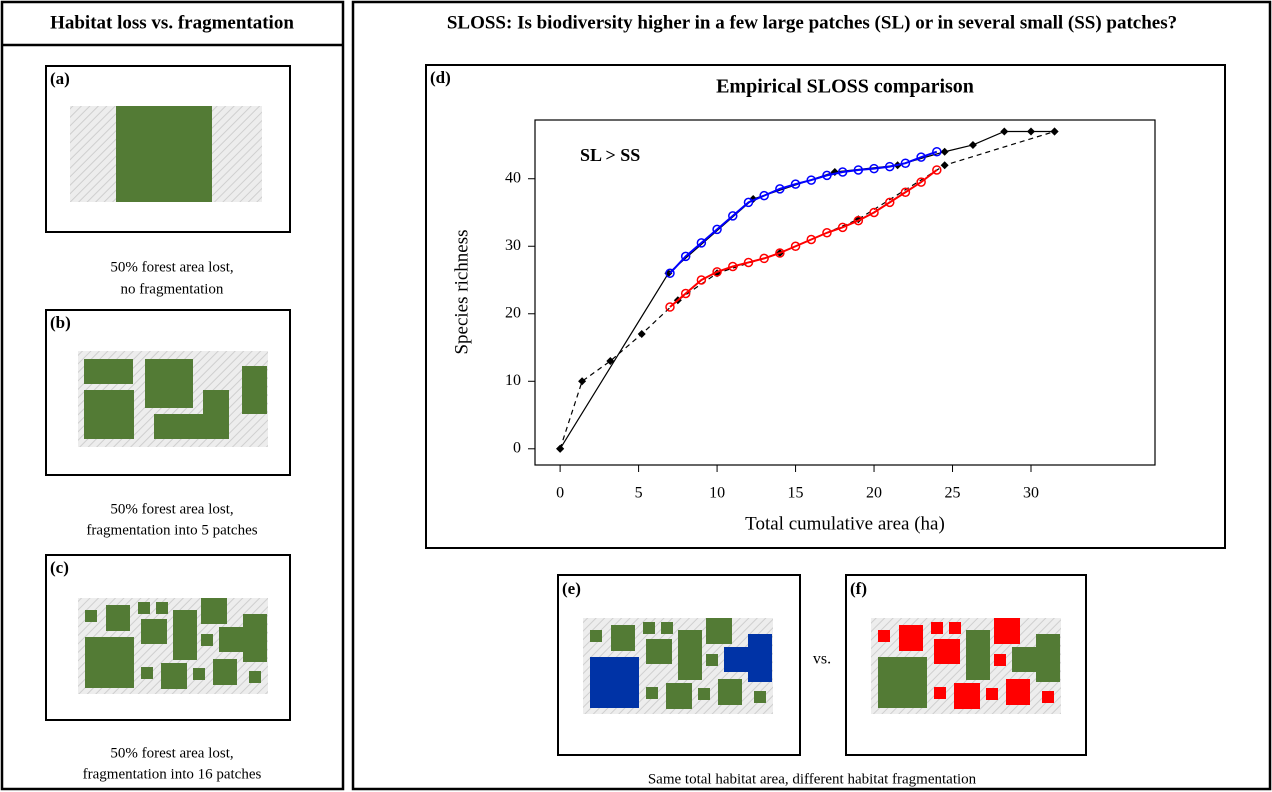  I want to click on forest-patches, so click(175, 399).